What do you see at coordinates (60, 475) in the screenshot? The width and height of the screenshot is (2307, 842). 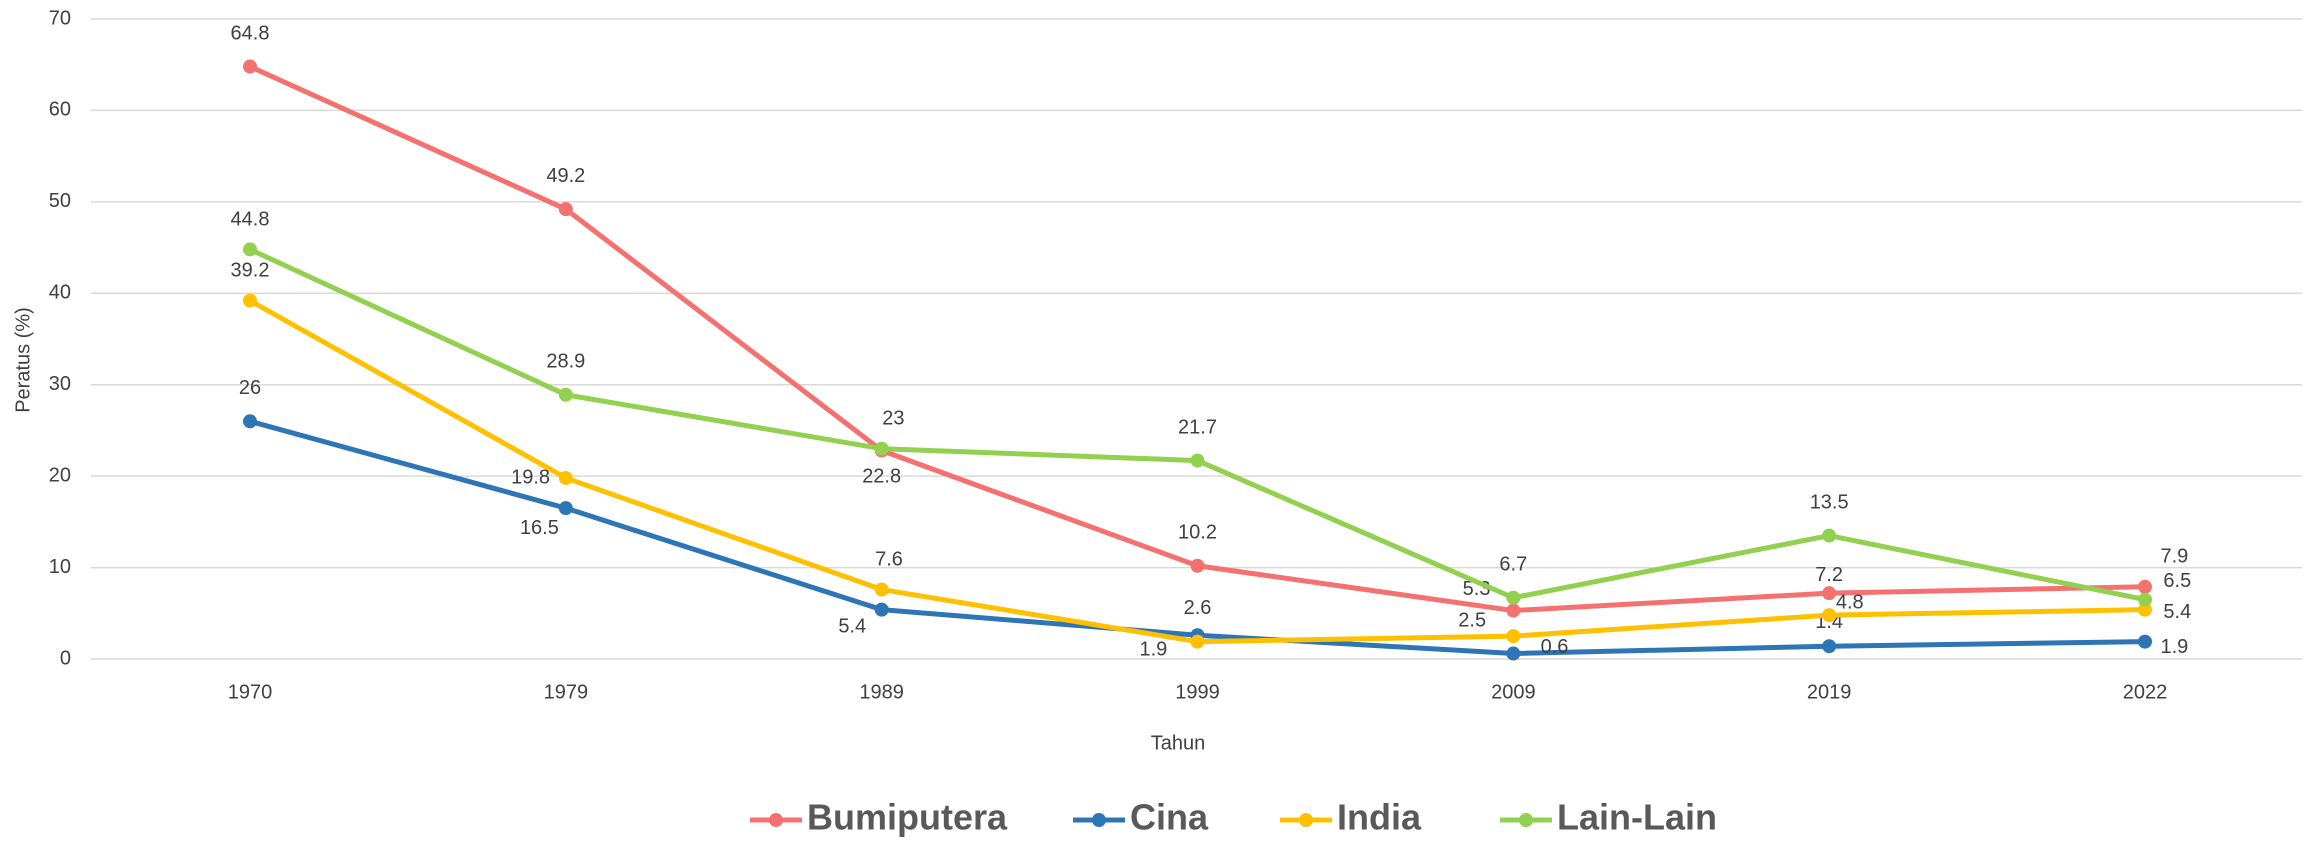 I see `y-tick-label: 20` at bounding box center [60, 475].